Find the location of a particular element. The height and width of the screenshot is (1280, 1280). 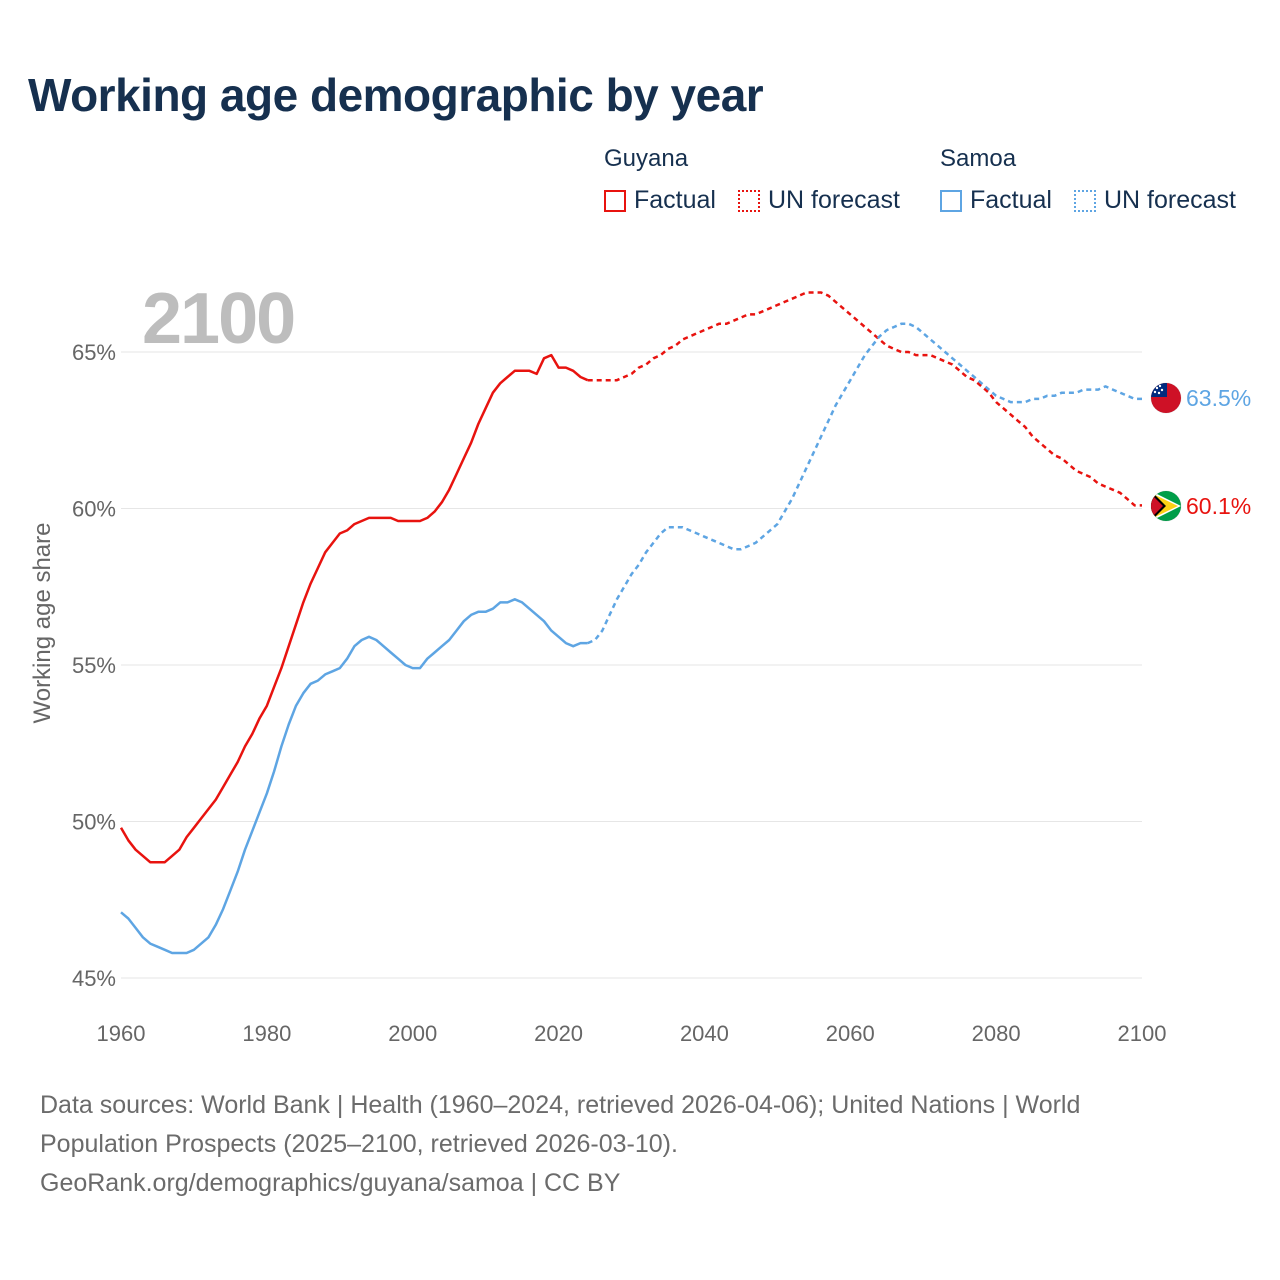

y-tick-label: 50% is located at coordinates (94, 822).